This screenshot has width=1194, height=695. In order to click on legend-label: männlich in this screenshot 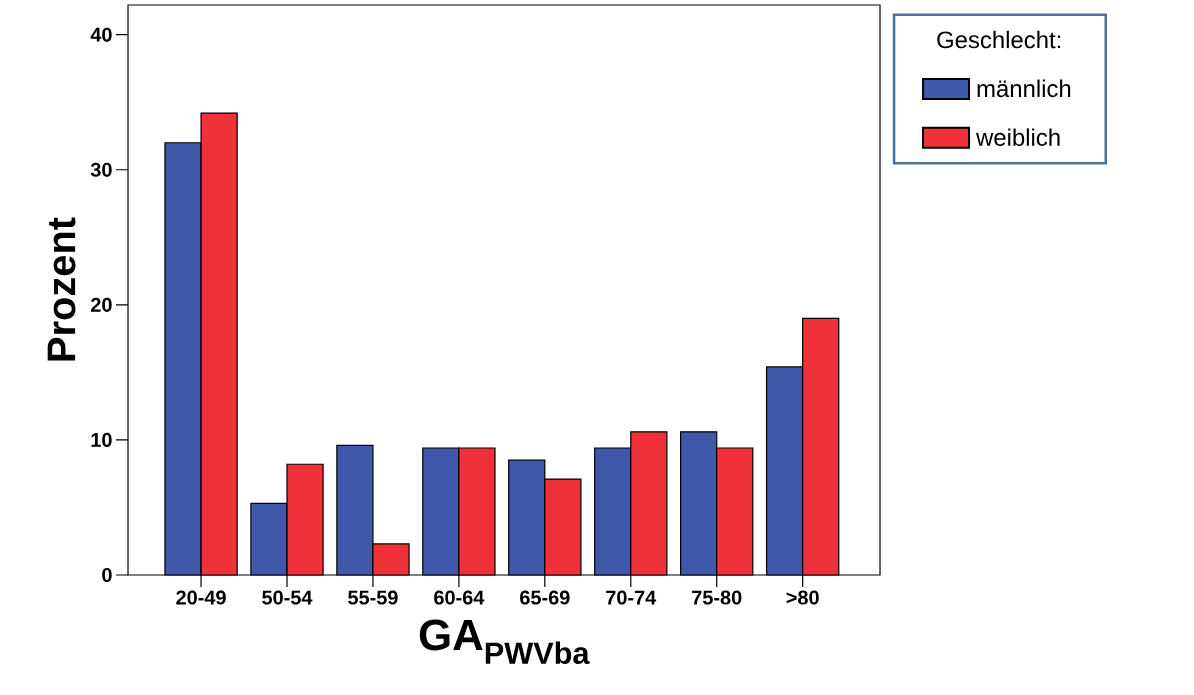, I will do `click(1024, 88)`.